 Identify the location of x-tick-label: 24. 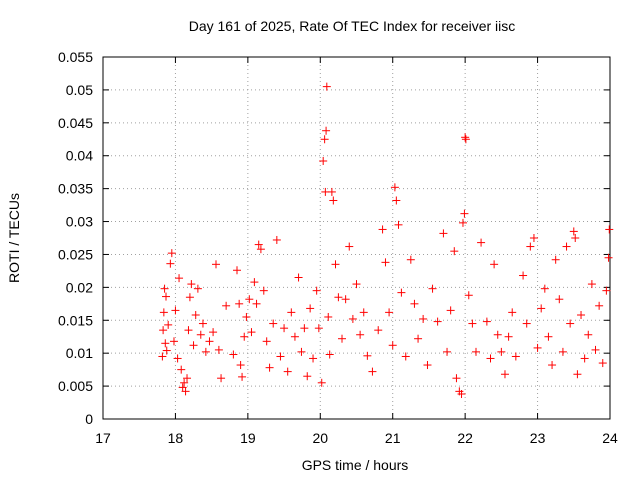
(610, 438).